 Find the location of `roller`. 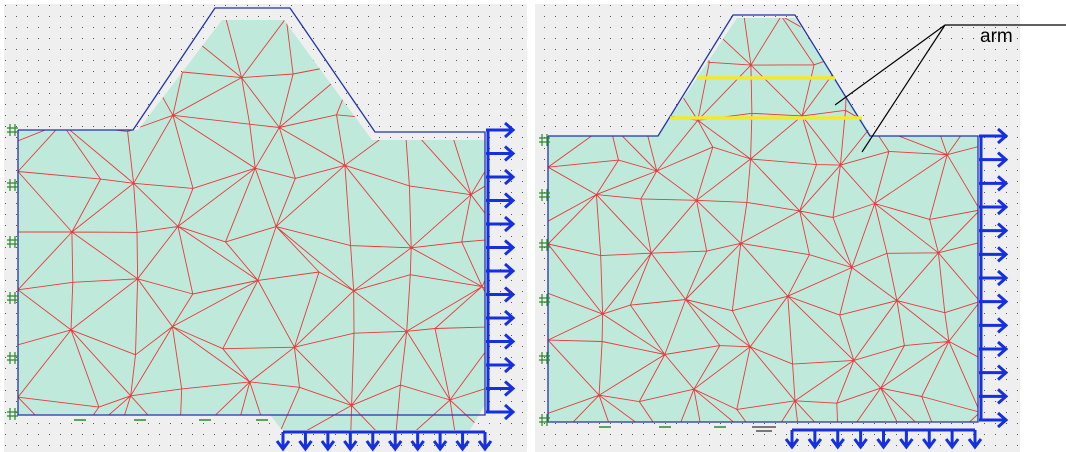

roller is located at coordinates (764, 429).